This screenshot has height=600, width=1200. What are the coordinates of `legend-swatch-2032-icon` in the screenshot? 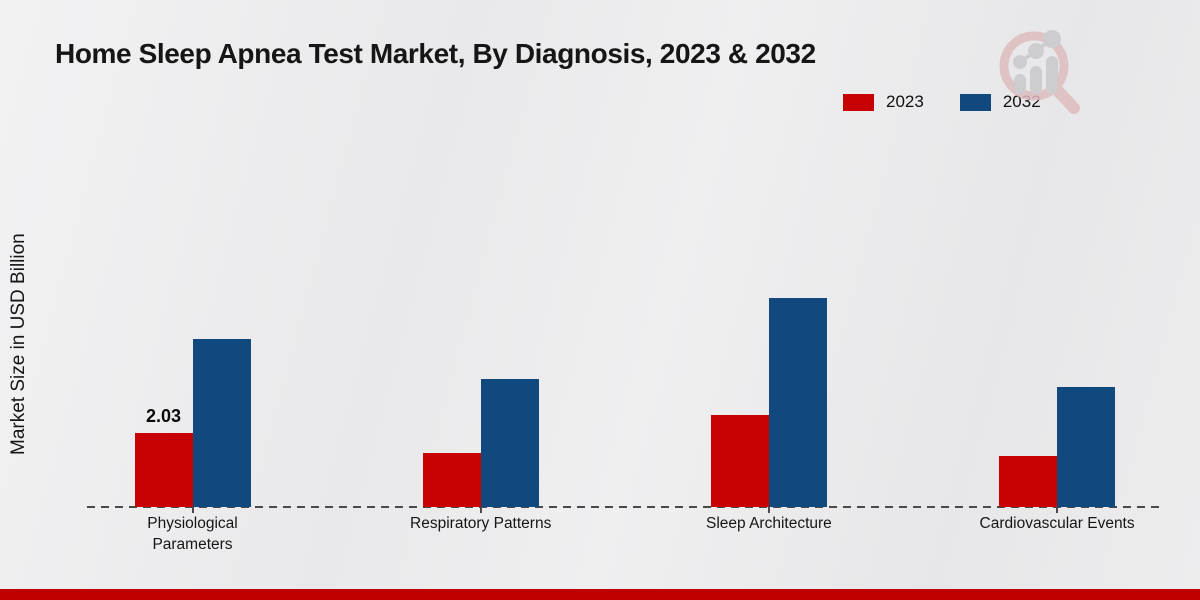 It's located at (975, 102).